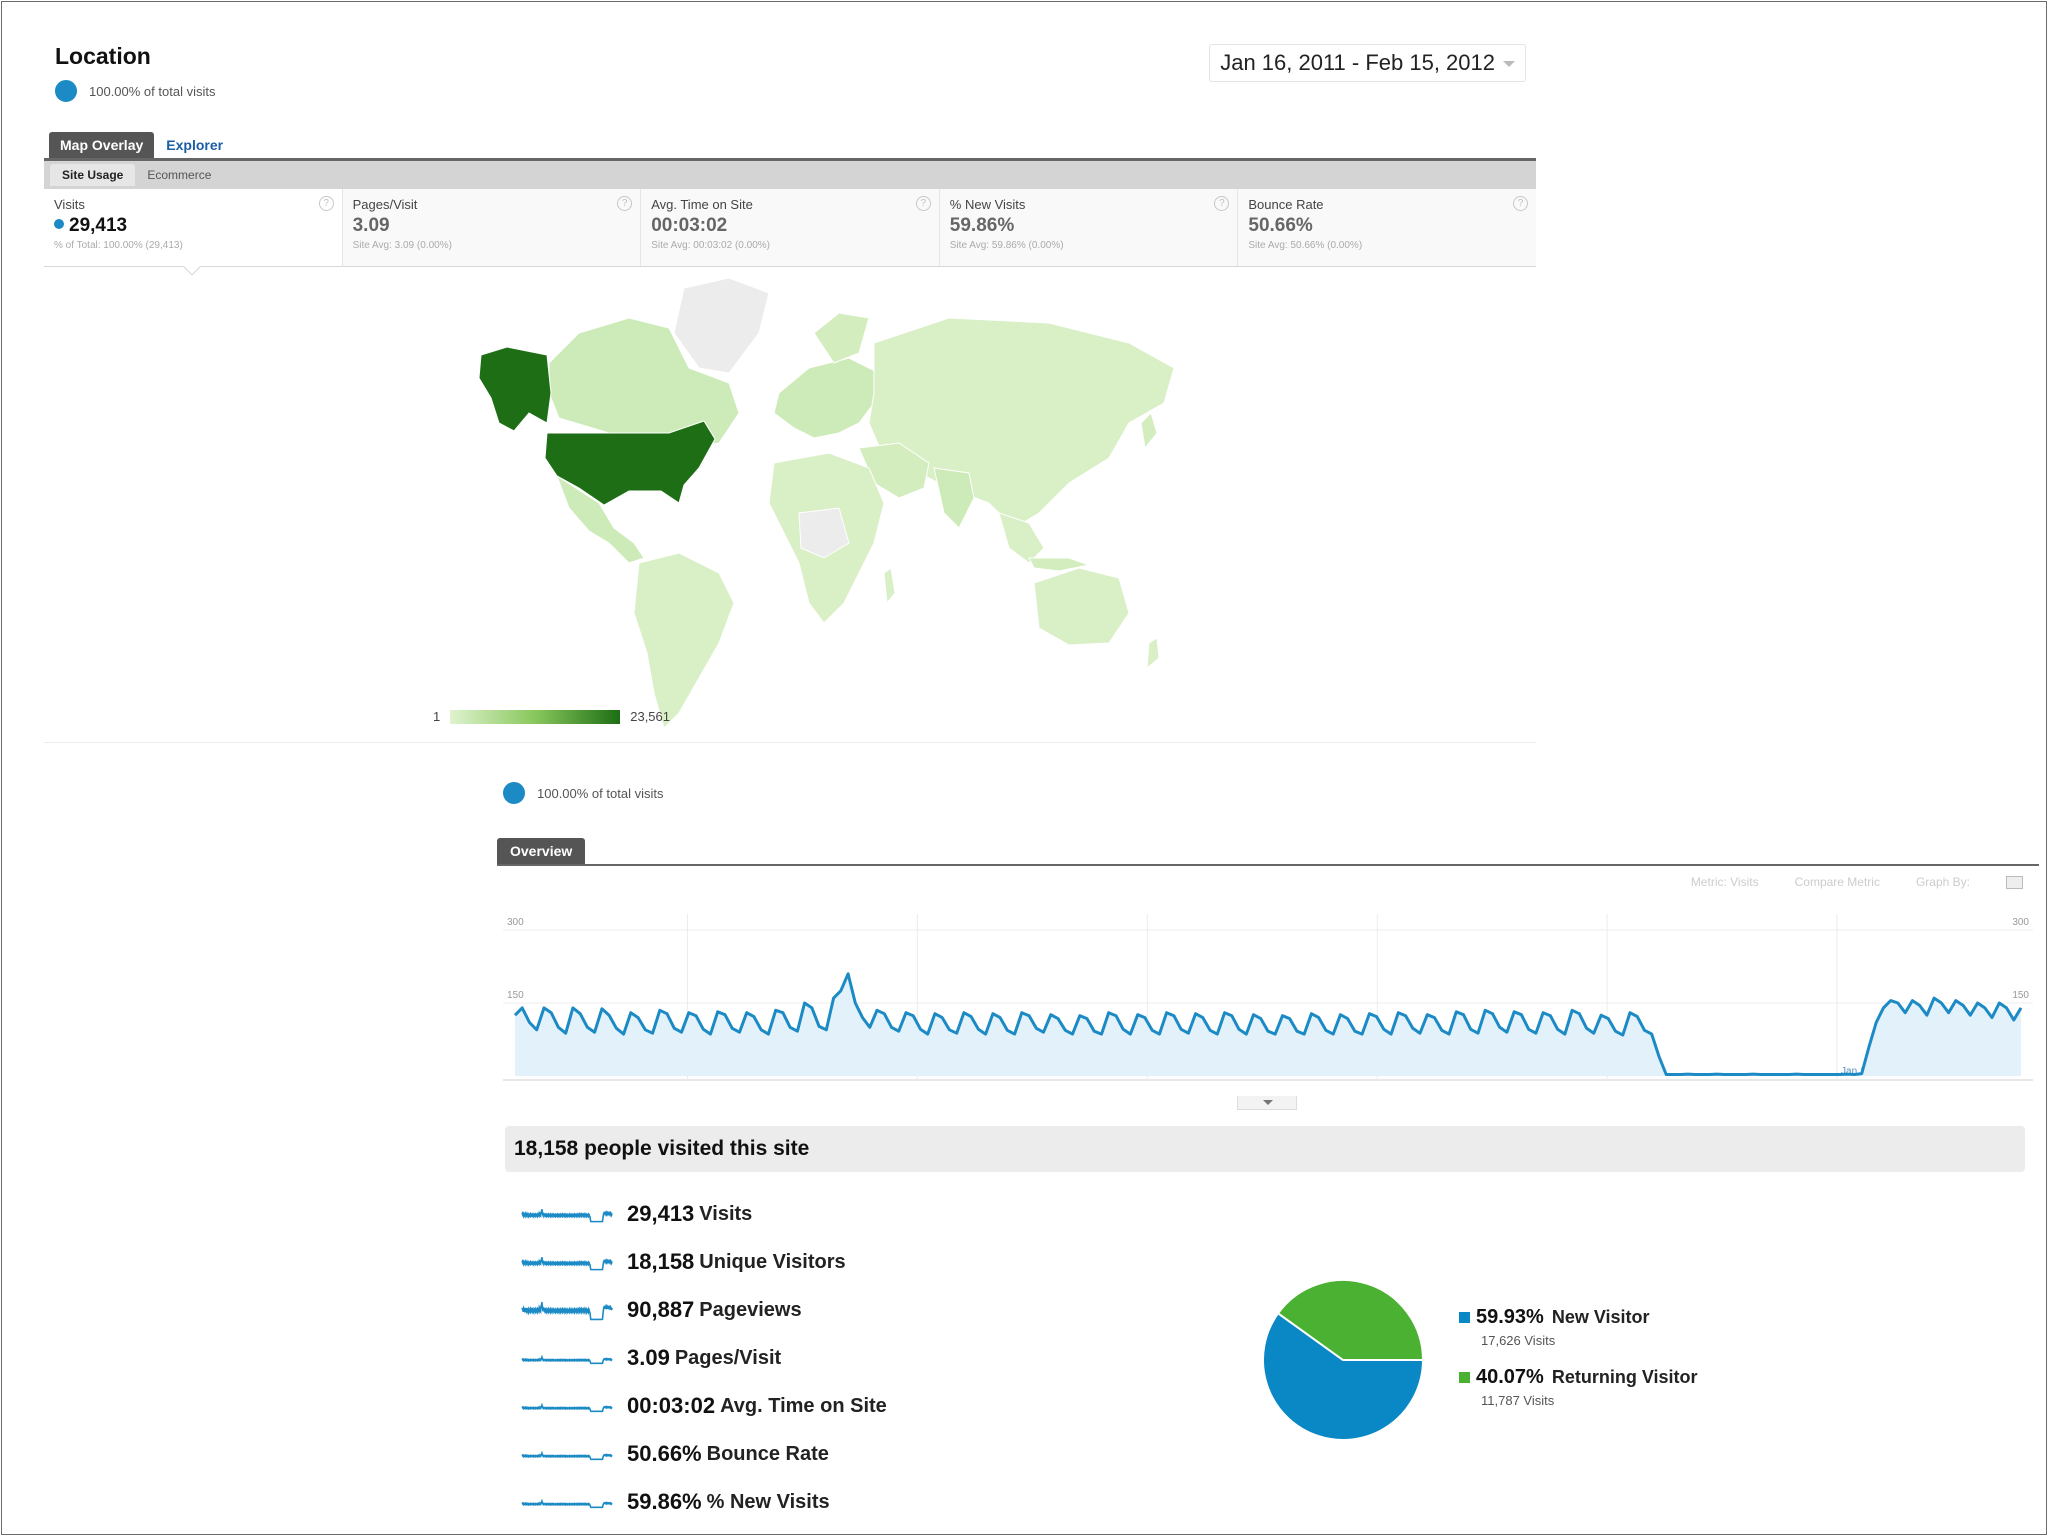 The width and height of the screenshot is (2048, 1536). I want to click on tab-overview: Overview, so click(541, 851).